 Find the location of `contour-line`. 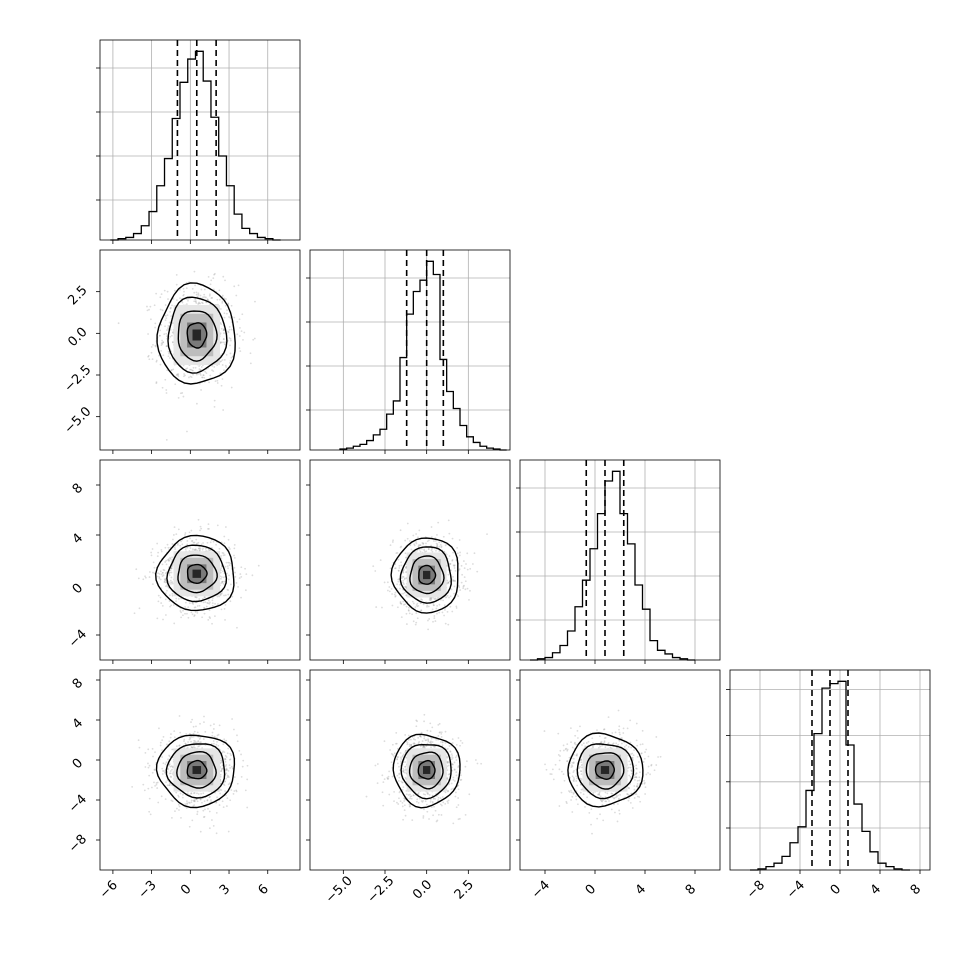

contour-line is located at coordinates (195, 771).